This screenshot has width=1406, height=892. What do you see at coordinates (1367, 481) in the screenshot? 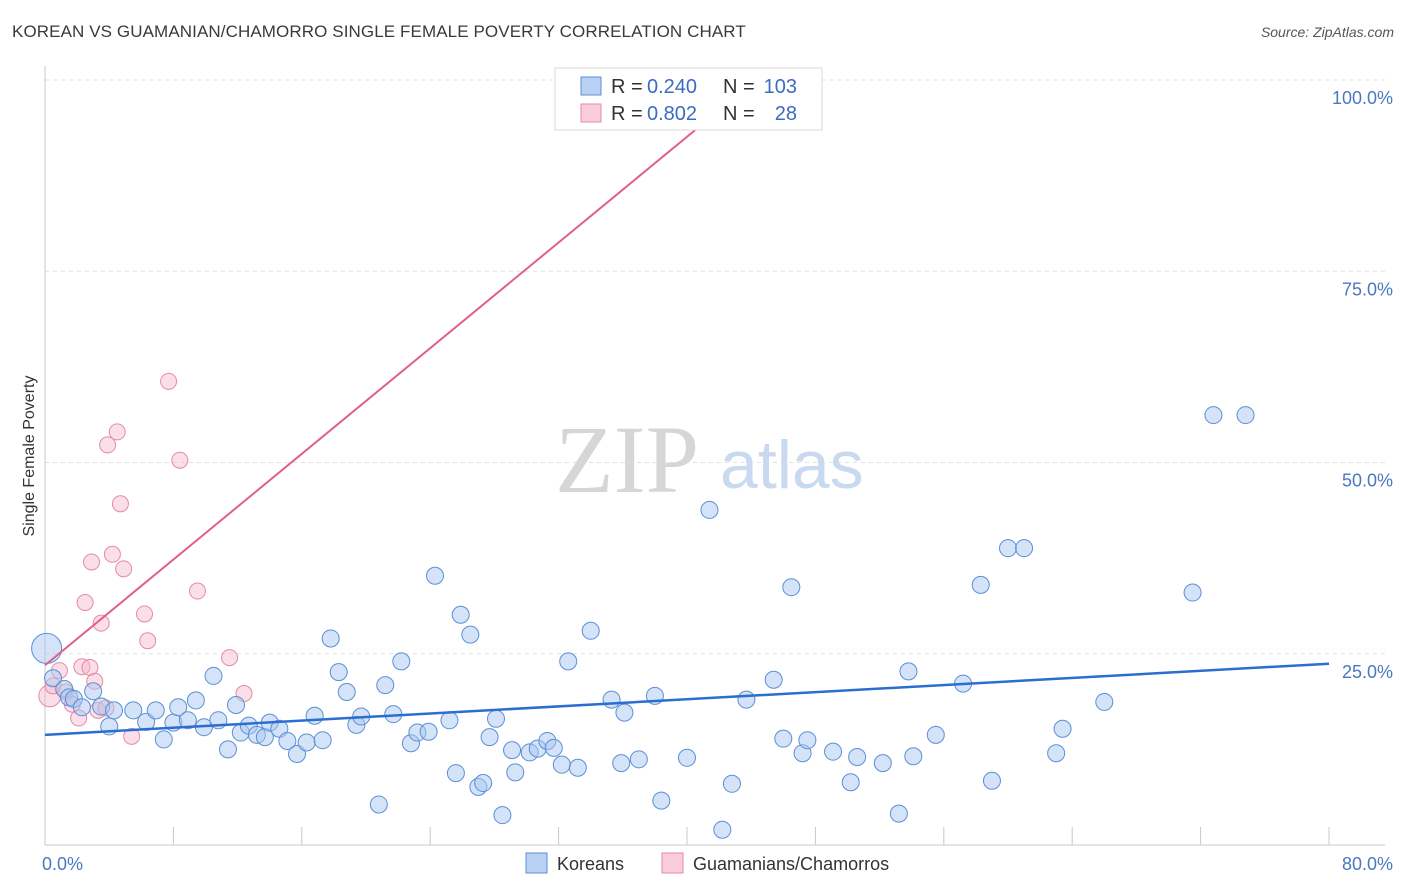
I see `y-tick-label: 50.0%` at bounding box center [1367, 481].